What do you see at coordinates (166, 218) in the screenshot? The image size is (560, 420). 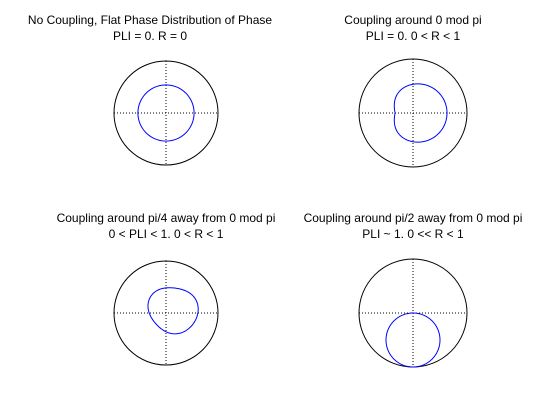 I see `subplot-title: Coupling around pi/4 away from 0 mod pi` at bounding box center [166, 218].